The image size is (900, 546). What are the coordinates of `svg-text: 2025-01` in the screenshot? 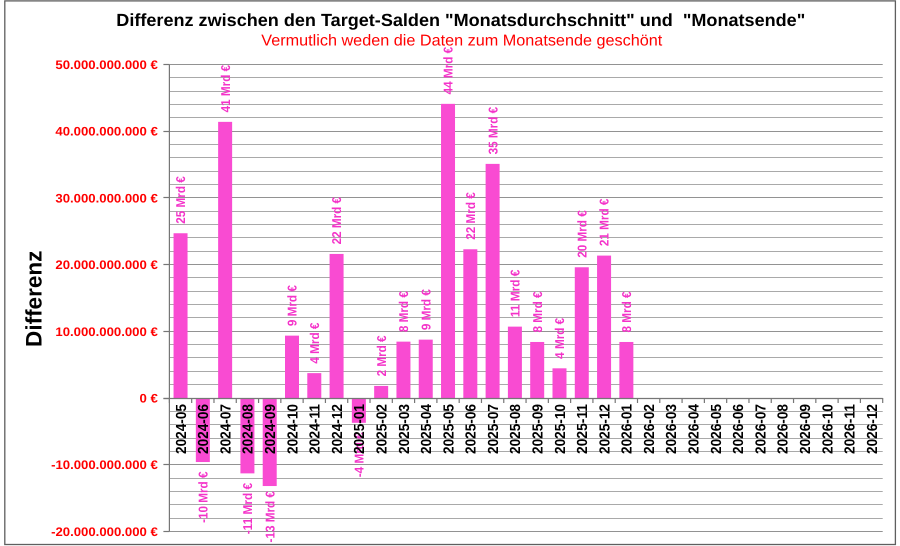 It's located at (360, 429).